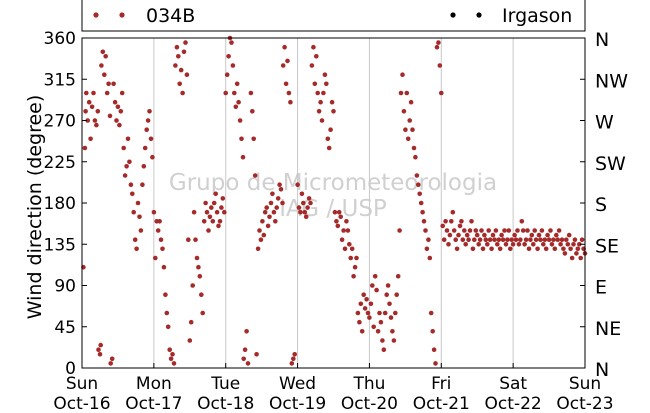  What do you see at coordinates (604, 123) in the screenshot?
I see `y2-tick-label: W` at bounding box center [604, 123].